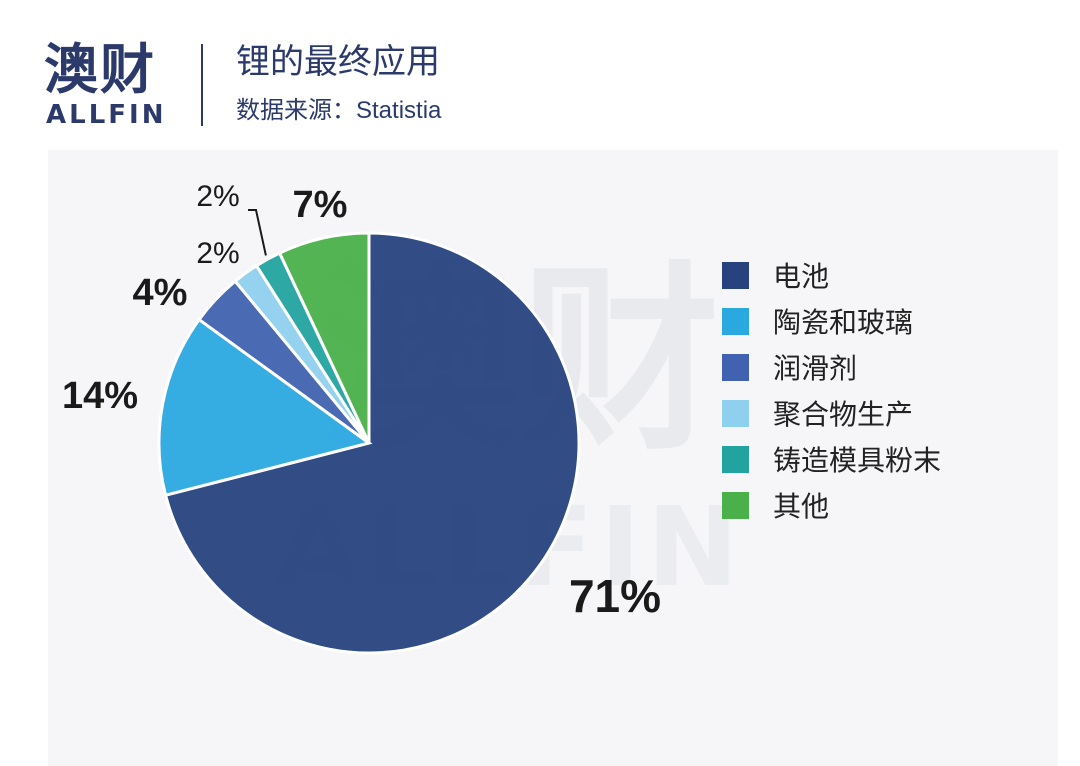 The width and height of the screenshot is (1080, 766). I want to click on legend-item-4: 聚合物生产, so click(831, 413).